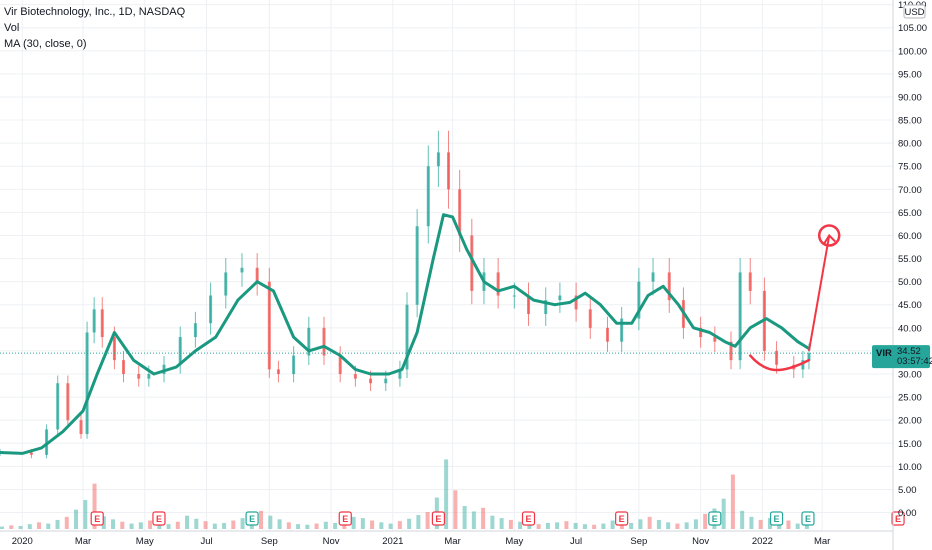  I want to click on price-tag-symbol: VIR, so click(884, 353).